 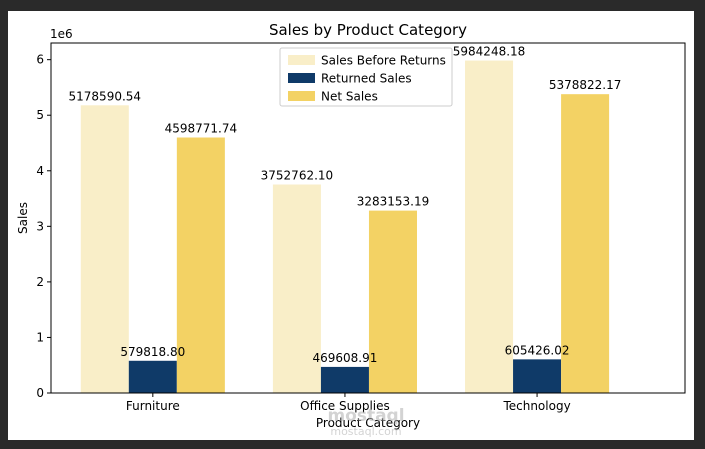 I want to click on y-axis-multiplier: 1e6, so click(x=61, y=34).